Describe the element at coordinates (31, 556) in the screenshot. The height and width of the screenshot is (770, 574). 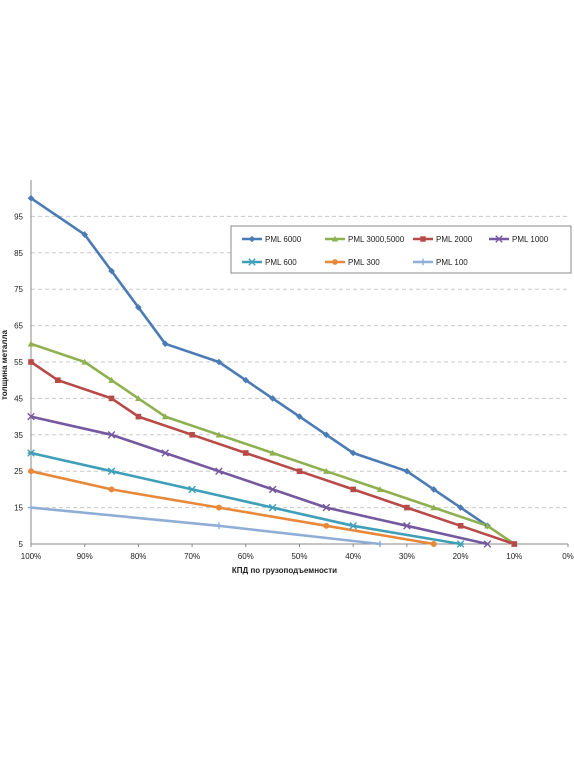
I see `x-tick-label: 100%` at that location.